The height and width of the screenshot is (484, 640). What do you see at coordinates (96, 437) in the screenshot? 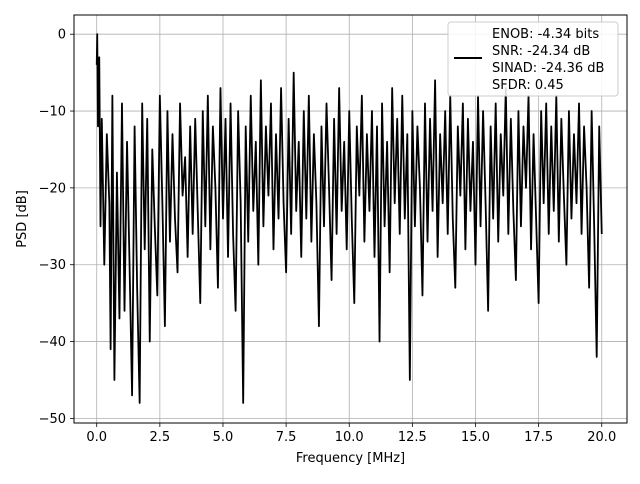
I see `x-tick-label: 0.0` at bounding box center [96, 437].